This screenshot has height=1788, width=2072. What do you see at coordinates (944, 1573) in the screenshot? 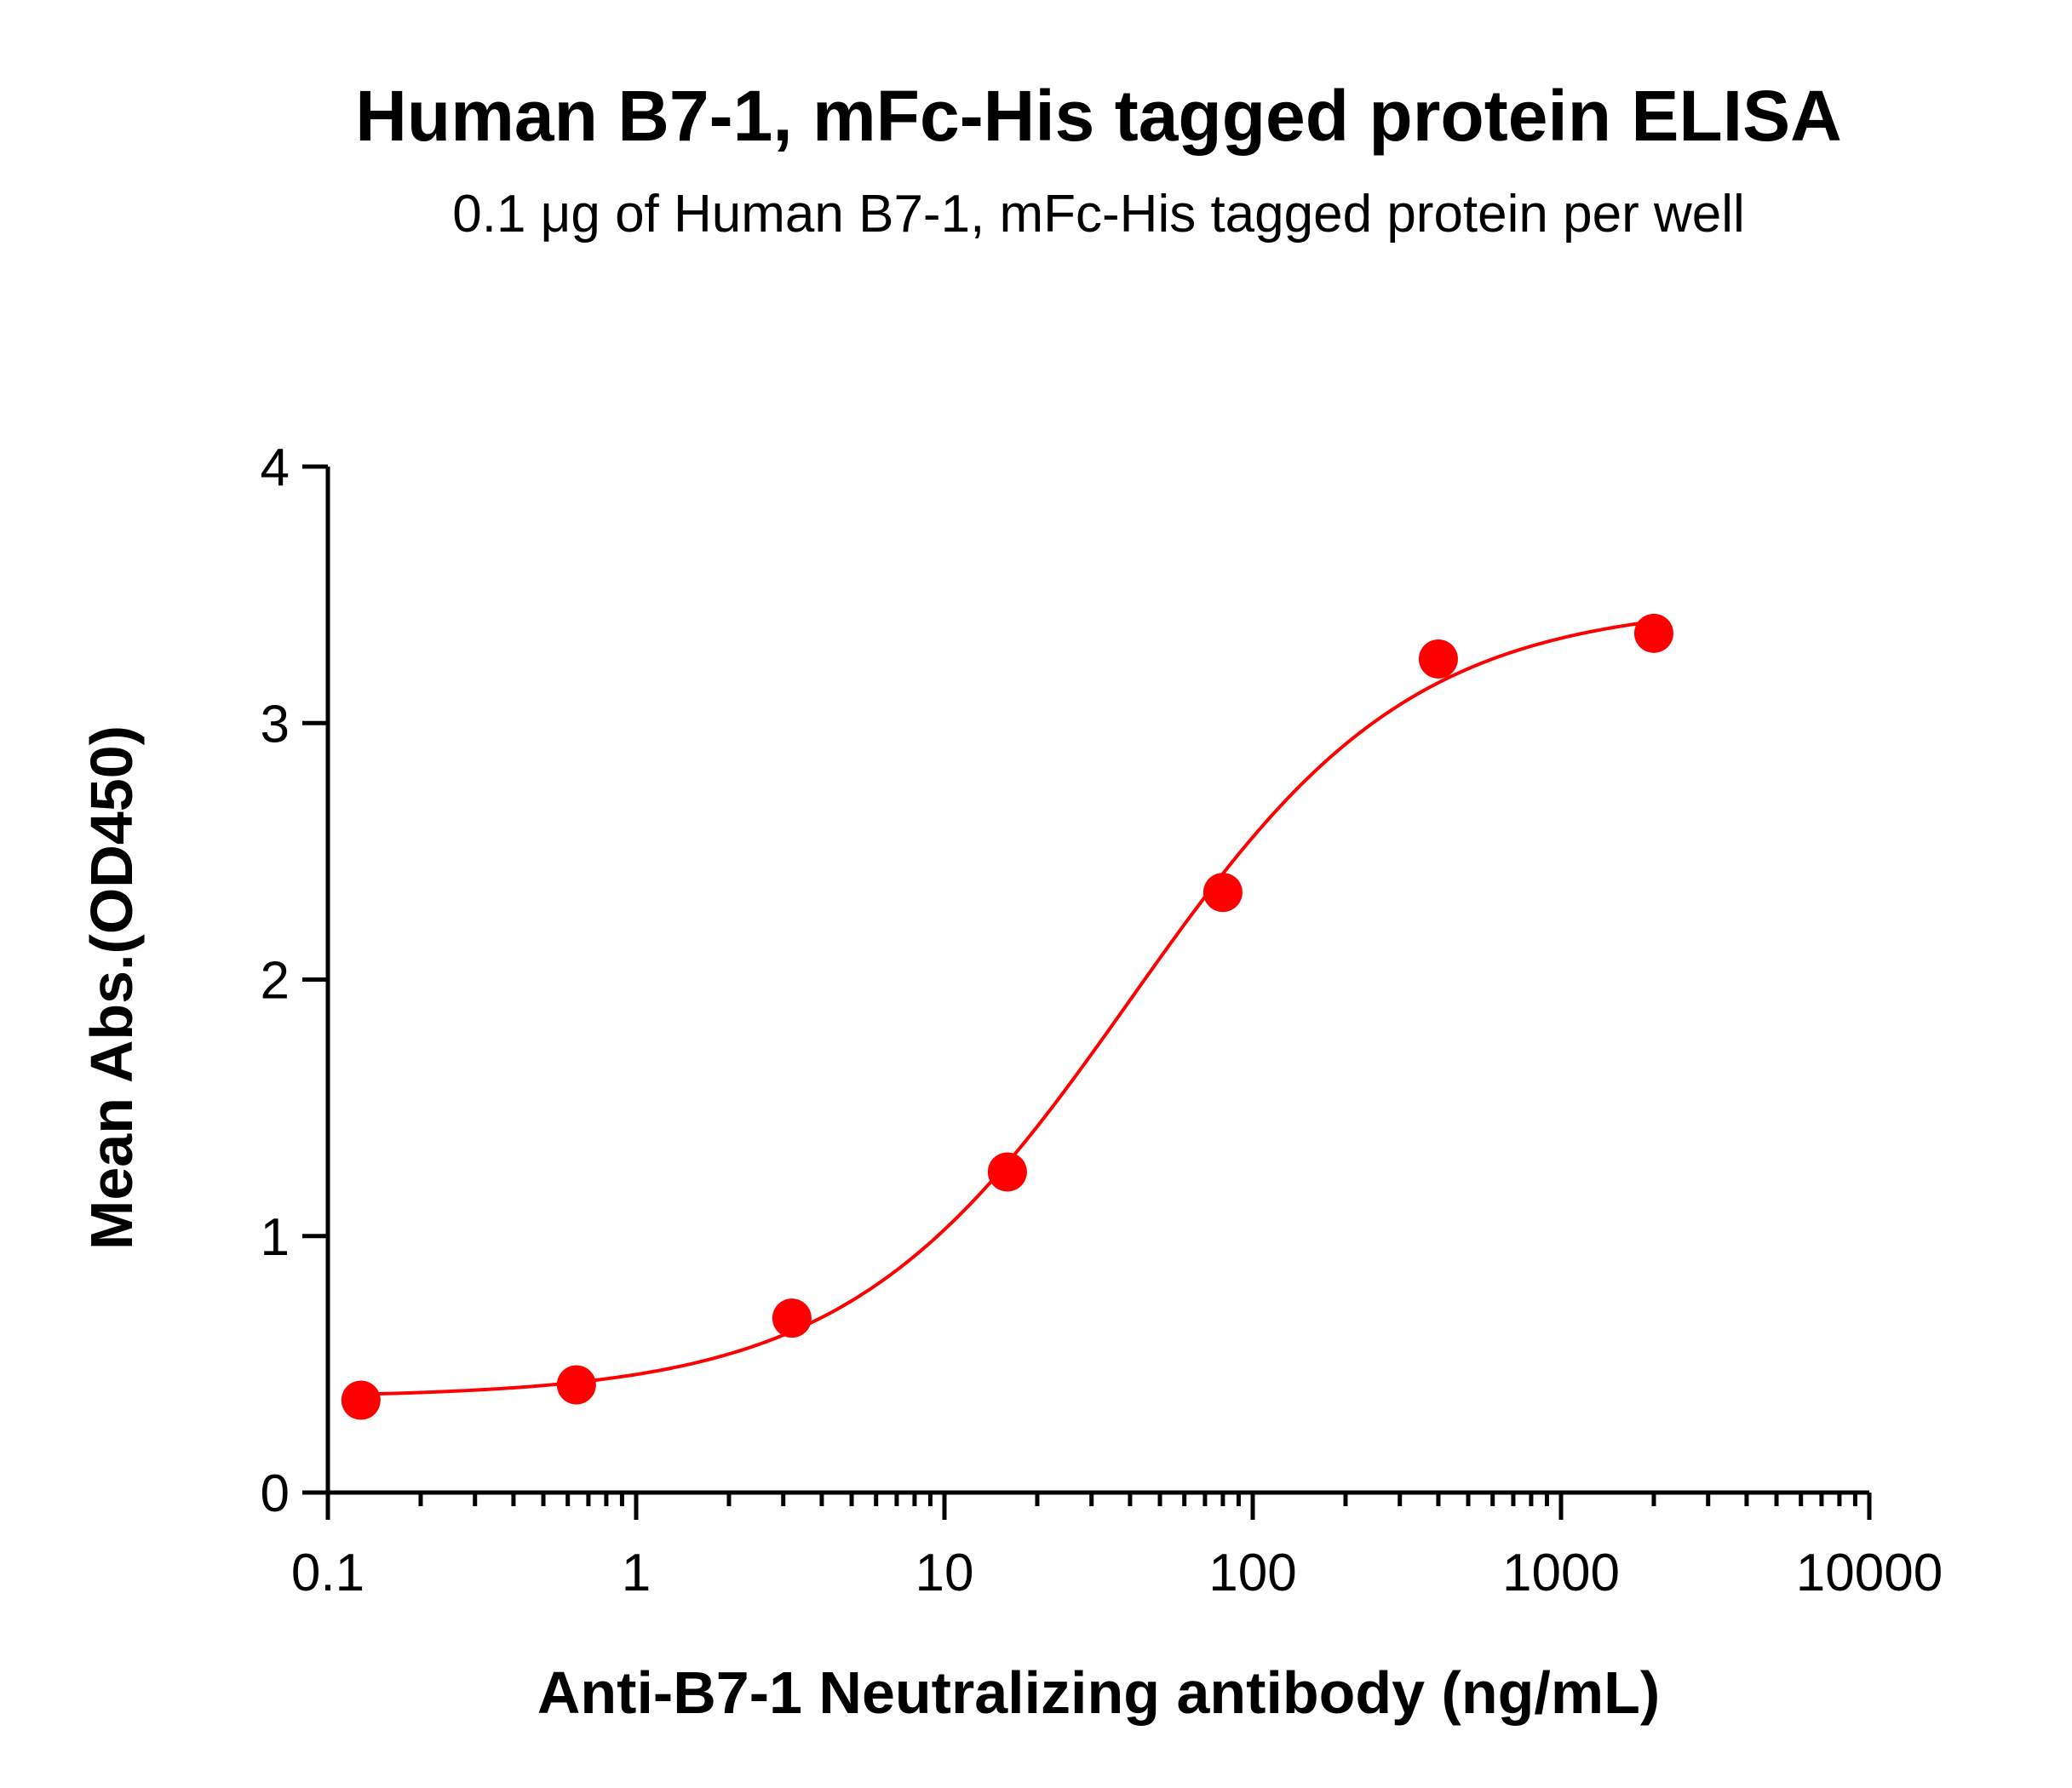
I see `x-tick-label: 10` at bounding box center [944, 1573].